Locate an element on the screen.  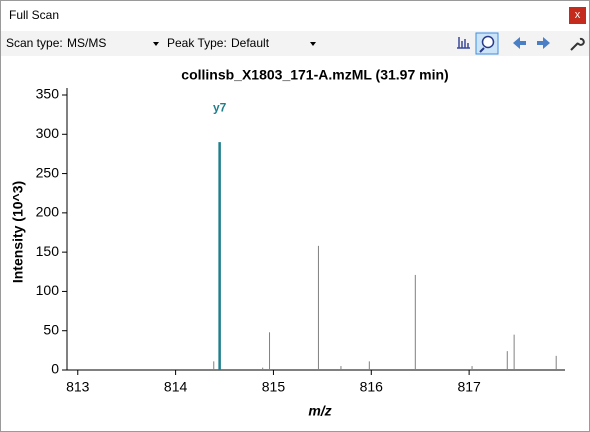
x-tick-label: 815 is located at coordinates (274, 387).